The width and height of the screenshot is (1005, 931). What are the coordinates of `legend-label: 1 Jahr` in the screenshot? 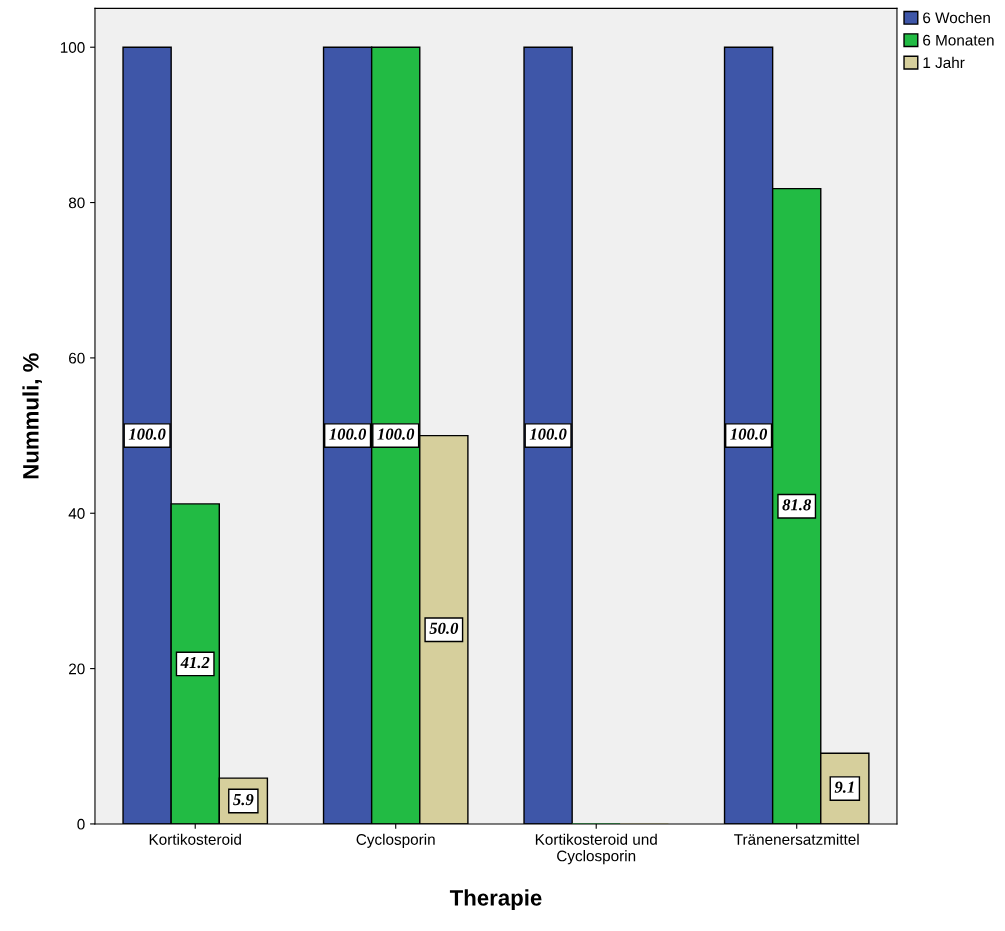 It's located at (944, 62).